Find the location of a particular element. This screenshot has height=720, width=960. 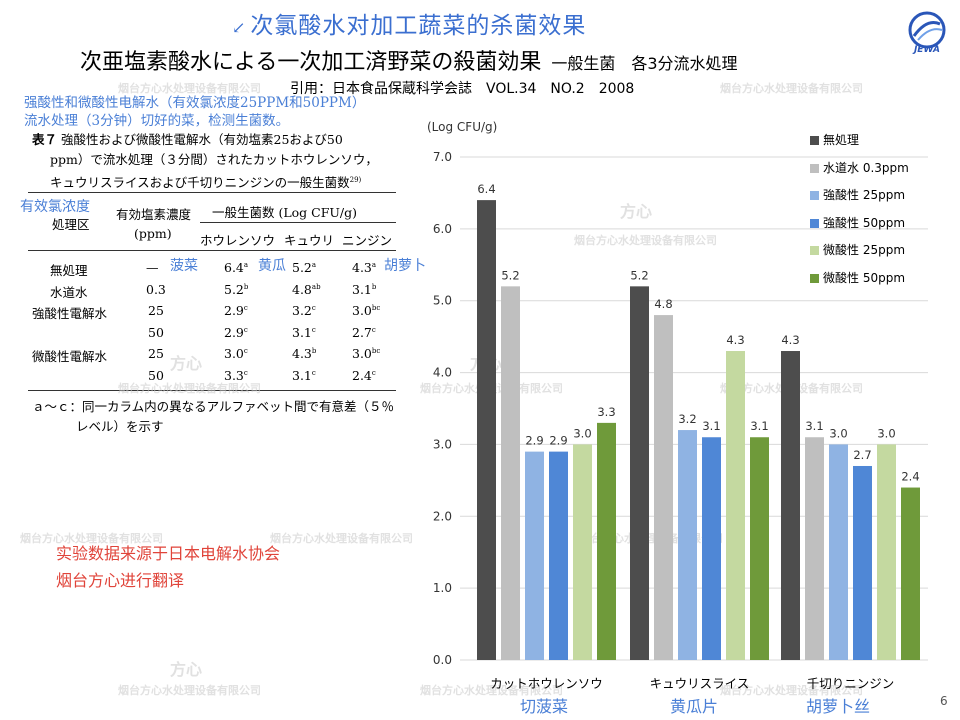

row-v3: 2.7c is located at coordinates (364, 332).